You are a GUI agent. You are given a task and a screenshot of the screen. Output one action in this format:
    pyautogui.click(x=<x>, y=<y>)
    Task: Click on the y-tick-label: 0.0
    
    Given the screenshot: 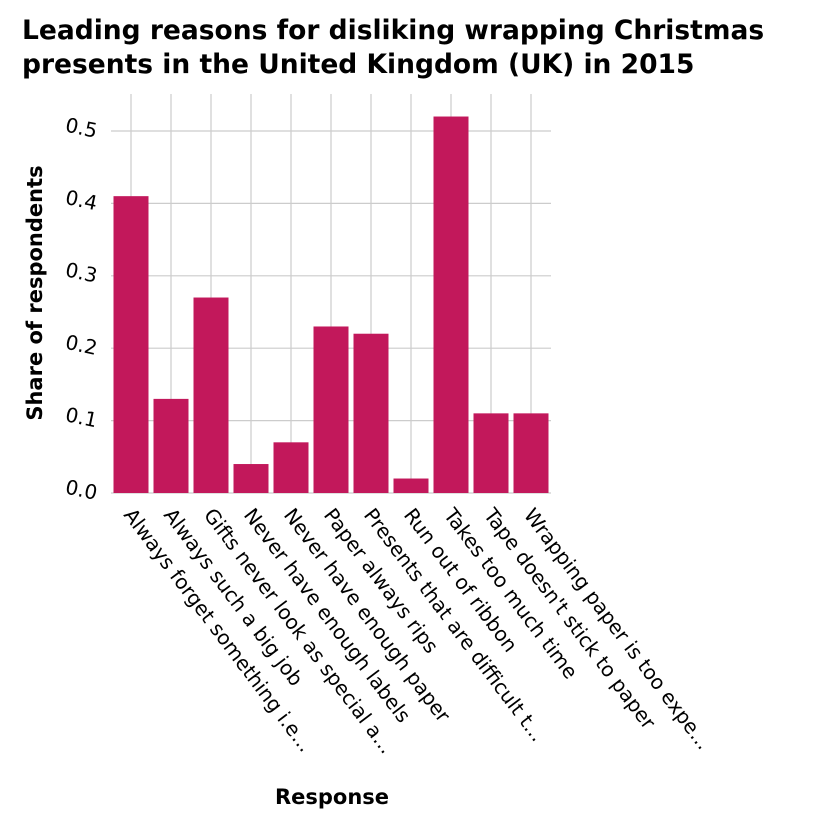 What is the action you would take?
    pyautogui.click(x=81, y=490)
    